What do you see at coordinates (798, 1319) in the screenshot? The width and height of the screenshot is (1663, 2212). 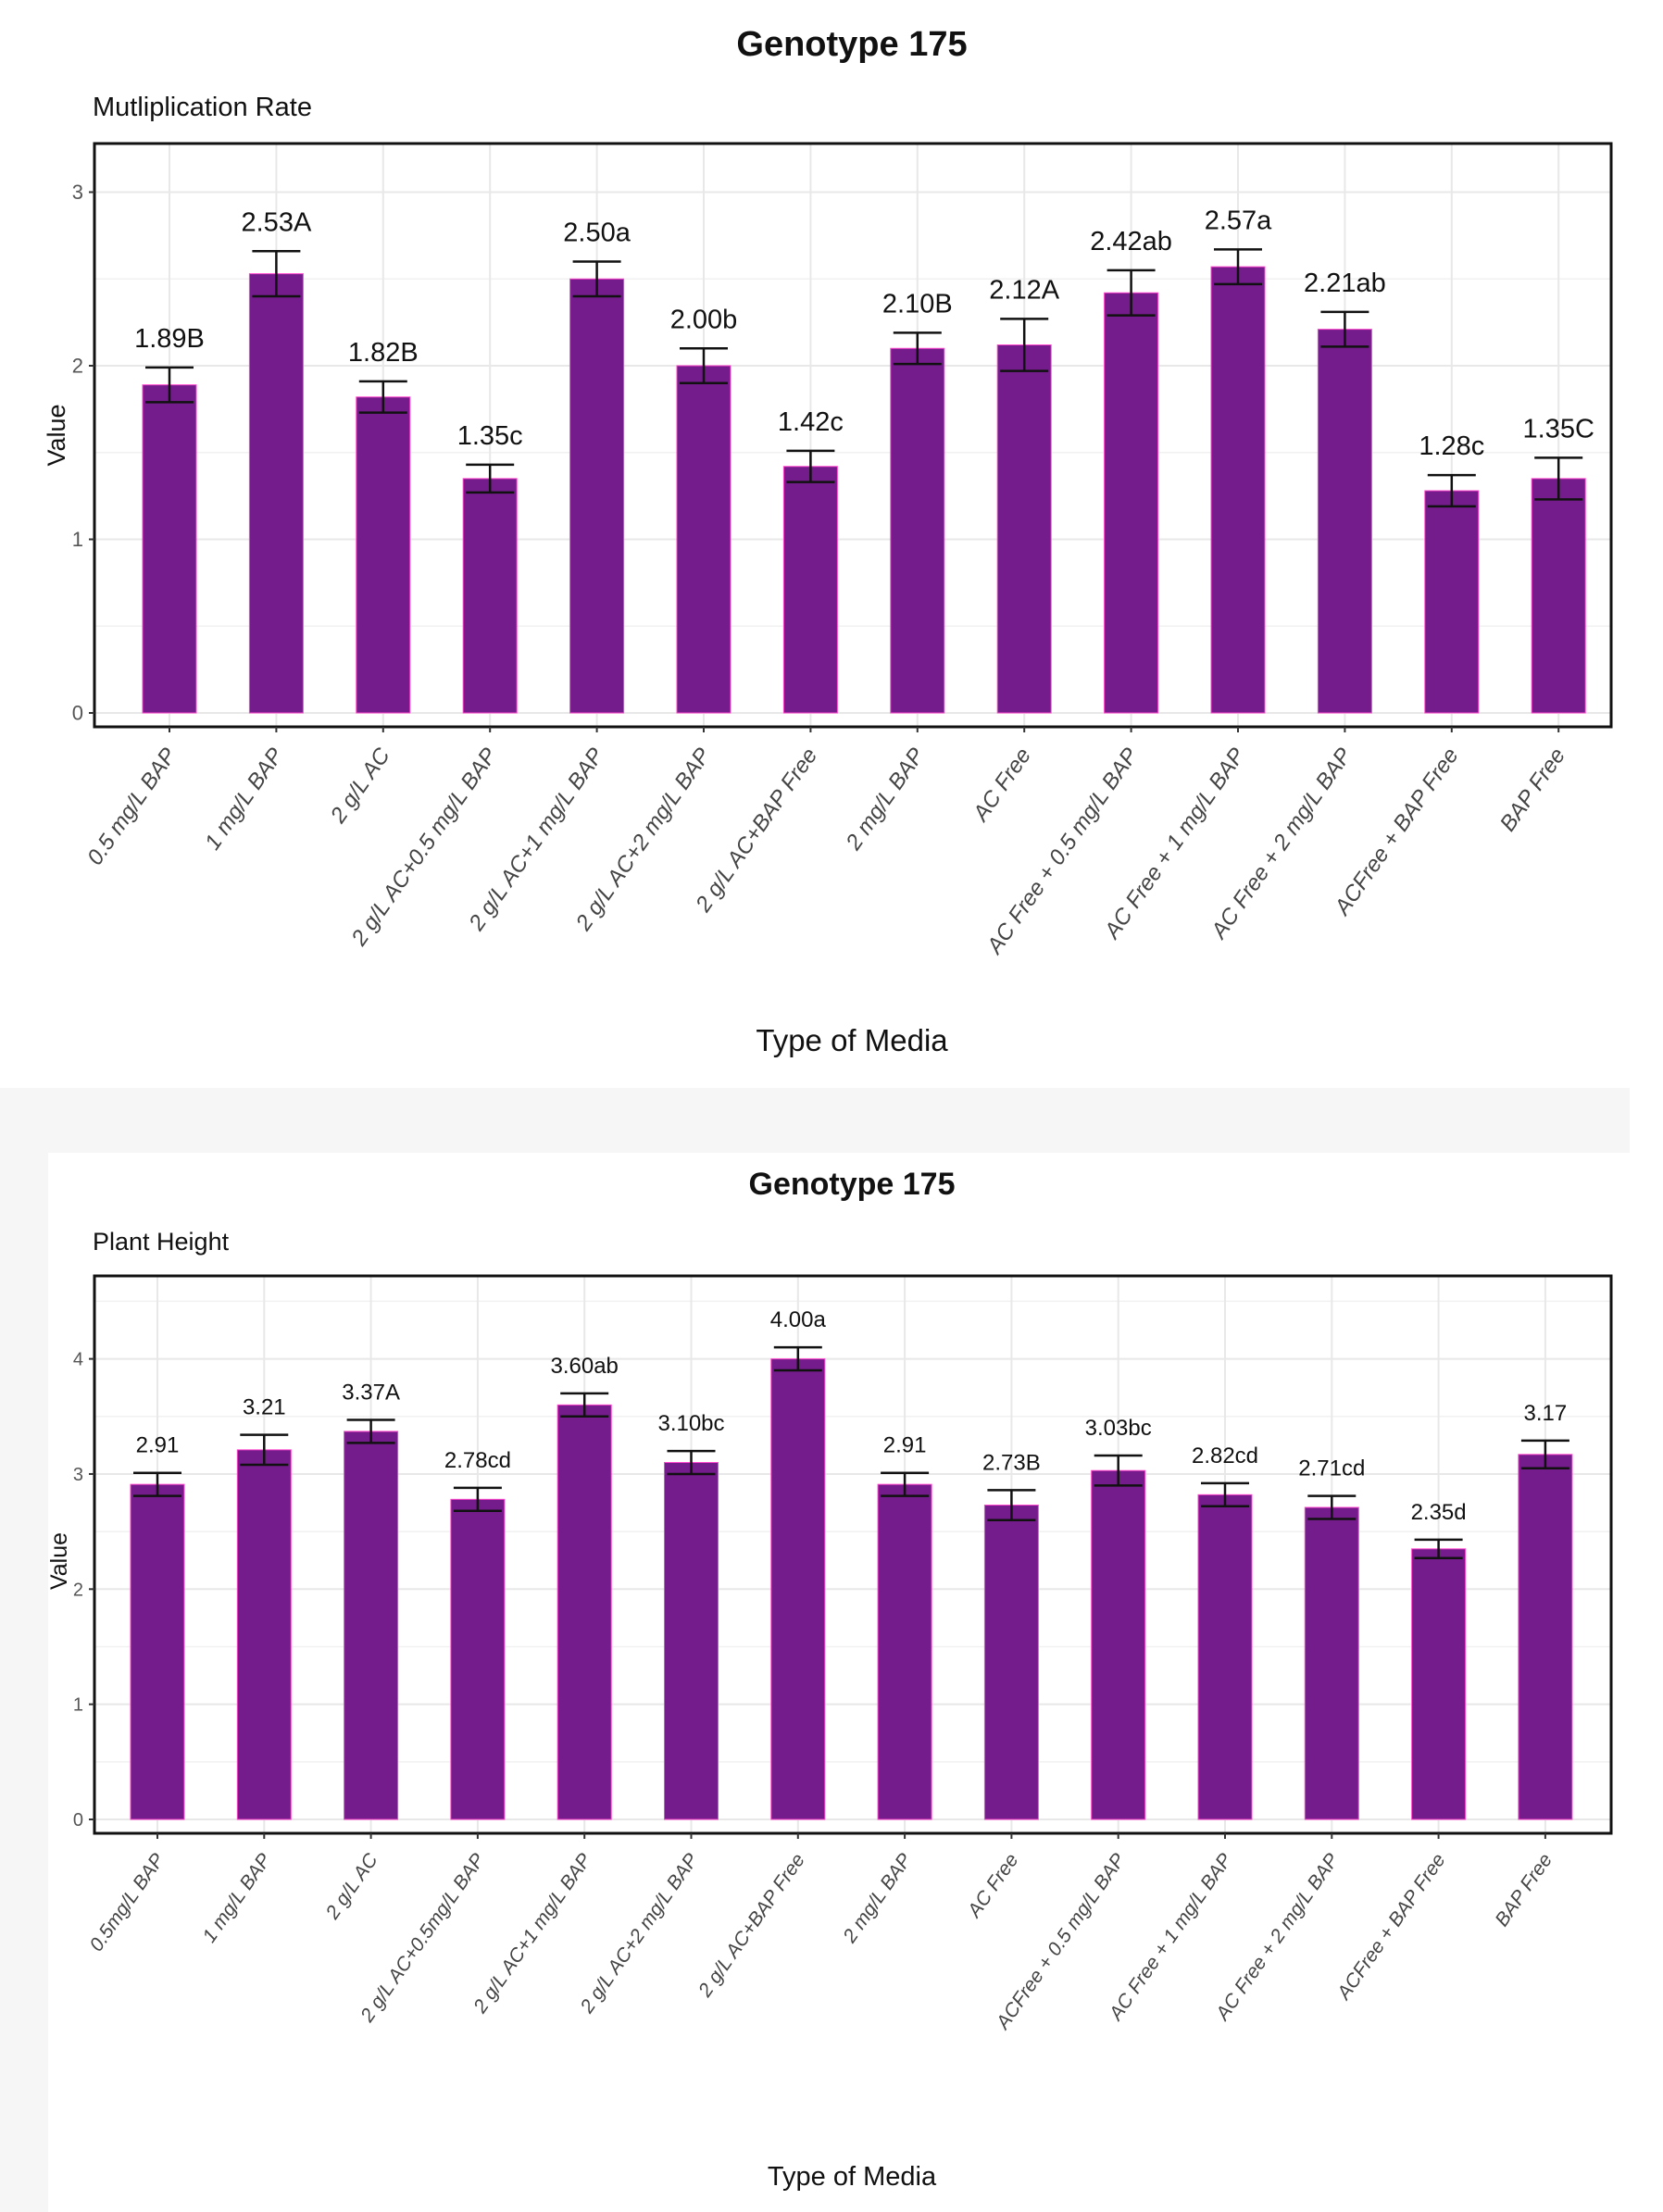 I see `data-label: 4.00a` at bounding box center [798, 1319].